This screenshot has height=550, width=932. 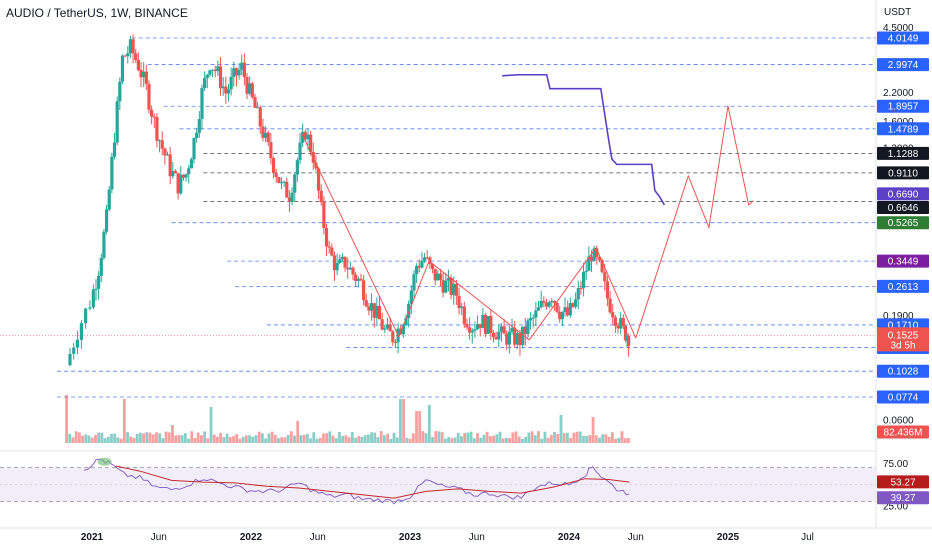 I want to click on level-tag-6: 0.6690, so click(x=903, y=194).